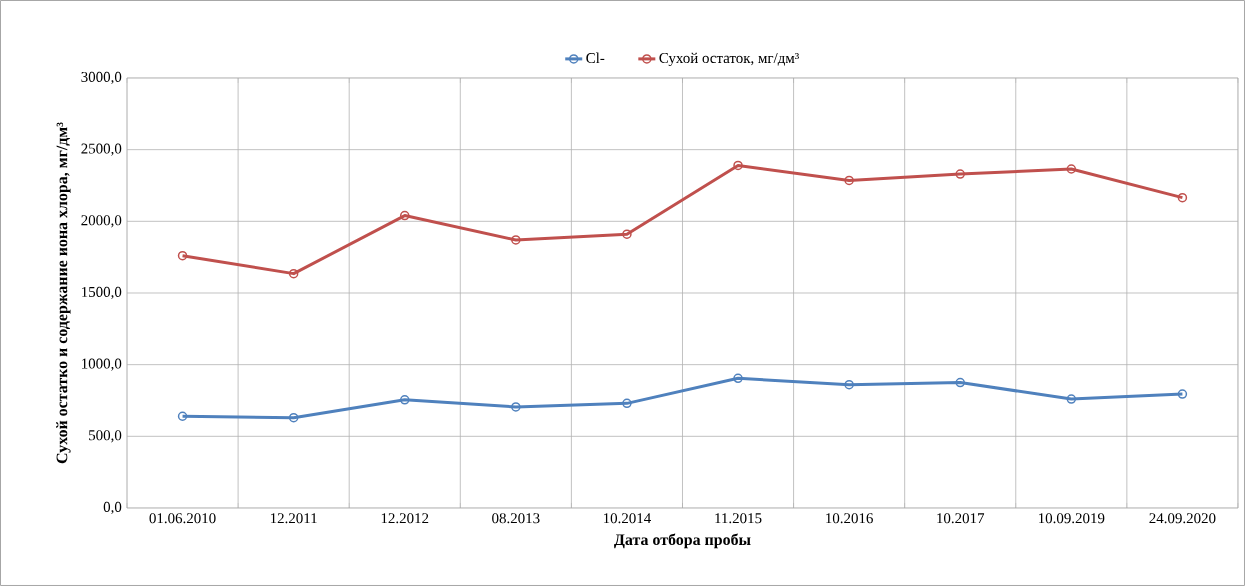  What do you see at coordinates (105, 436) in the screenshot?
I see `y-tick-label: 500,0` at bounding box center [105, 436].